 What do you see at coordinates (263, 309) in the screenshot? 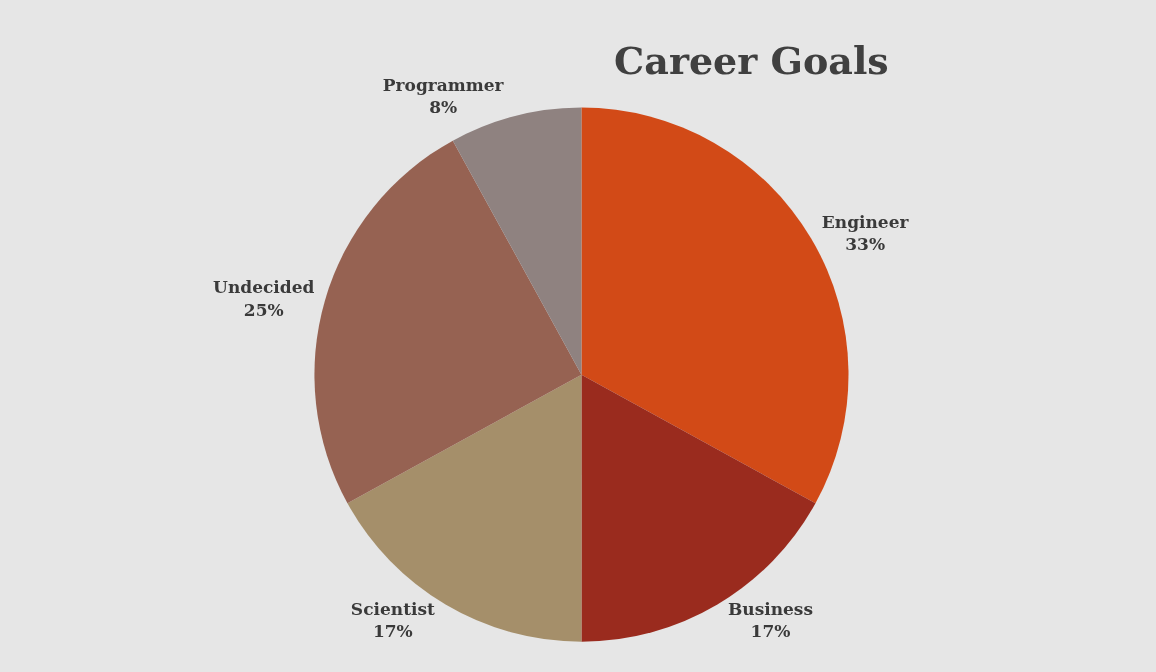
I see `data-label: 25%` at bounding box center [263, 309].